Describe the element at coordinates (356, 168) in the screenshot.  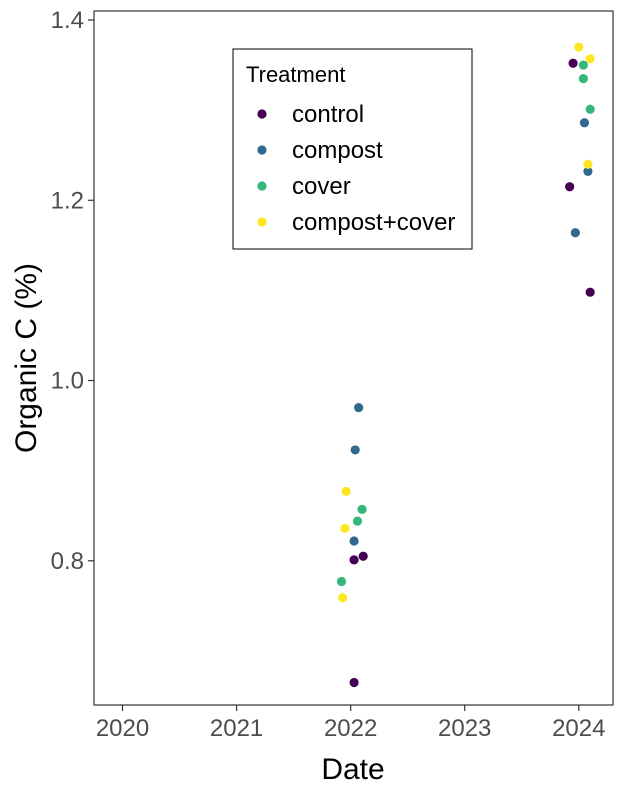
I see `legend-items: control compost cover compost+cover` at that location.